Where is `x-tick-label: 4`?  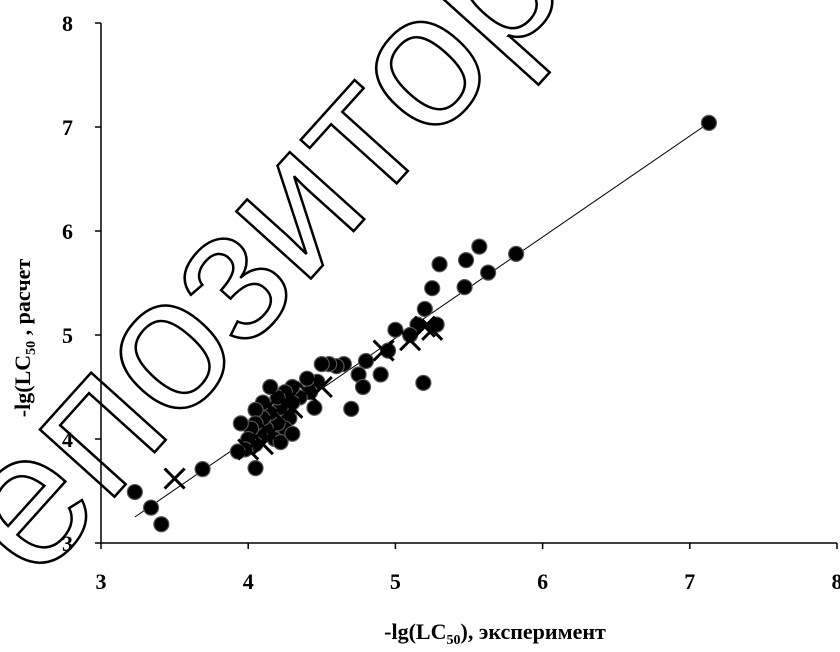 x-tick-label: 4 is located at coordinates (248, 581).